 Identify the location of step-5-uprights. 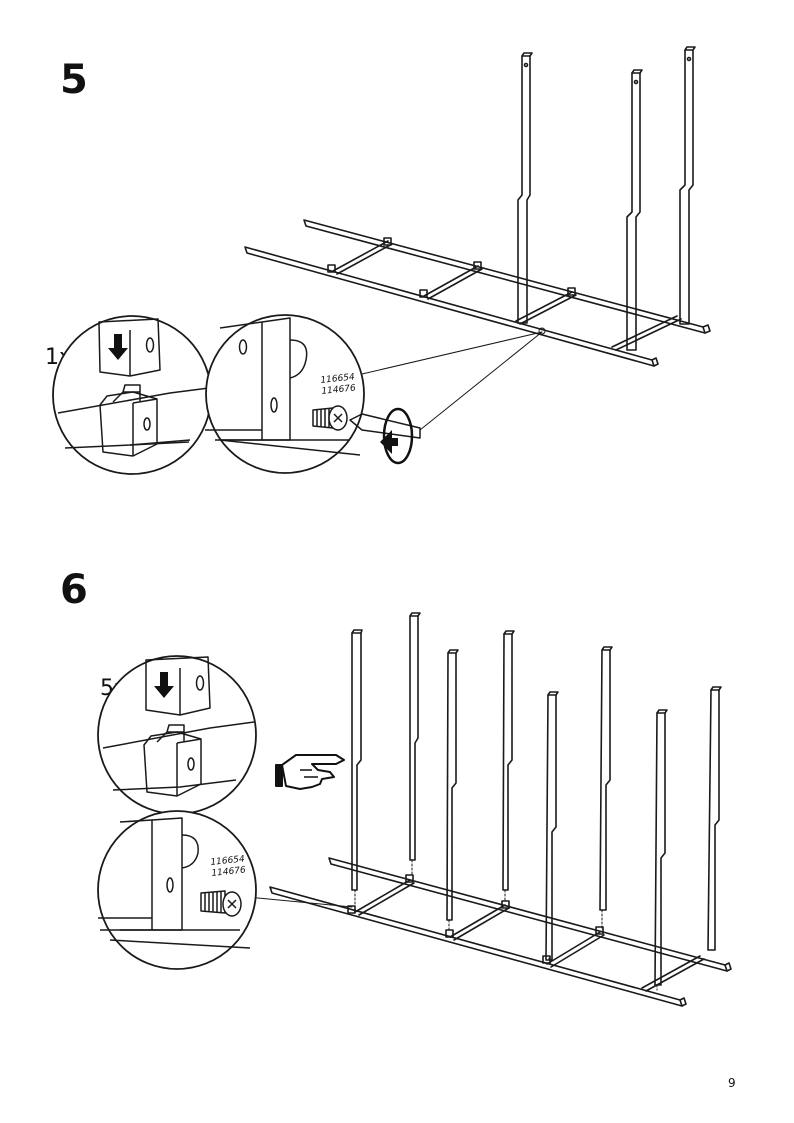
(606, 198).